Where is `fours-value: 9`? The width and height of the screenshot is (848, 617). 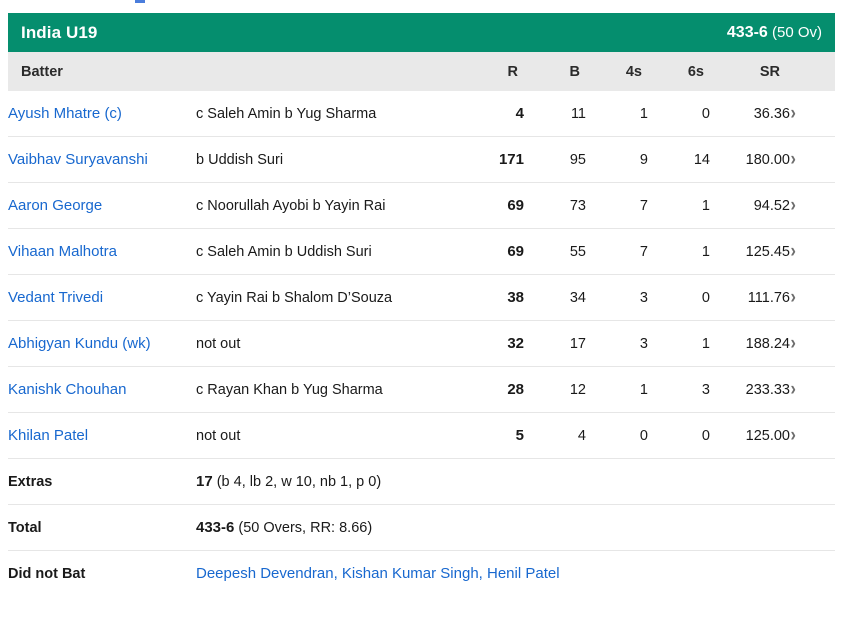
fours-value: 9 is located at coordinates (643, 159).